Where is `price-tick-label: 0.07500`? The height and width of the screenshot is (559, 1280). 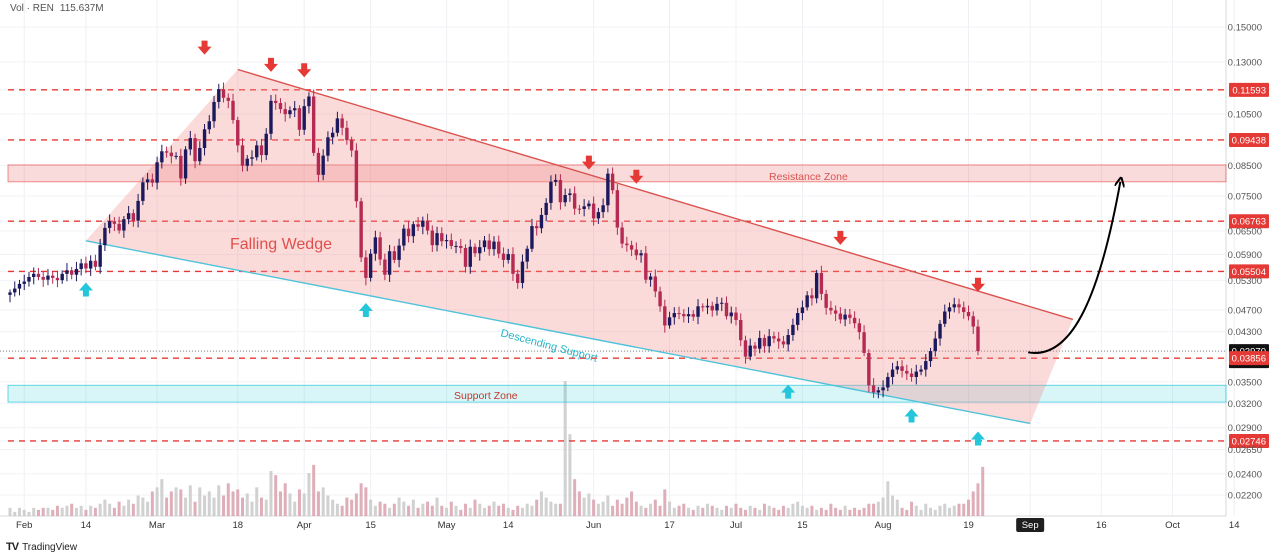 price-tick-label: 0.07500 is located at coordinates (1245, 196).